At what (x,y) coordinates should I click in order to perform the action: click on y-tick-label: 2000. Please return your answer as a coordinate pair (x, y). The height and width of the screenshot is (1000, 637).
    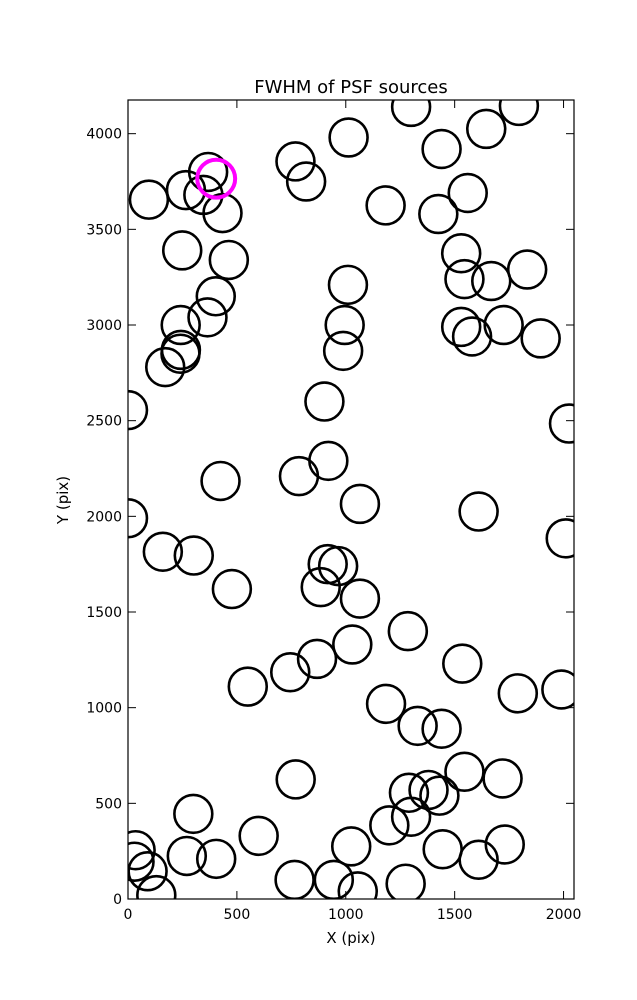
    Looking at the image, I should click on (104, 517).